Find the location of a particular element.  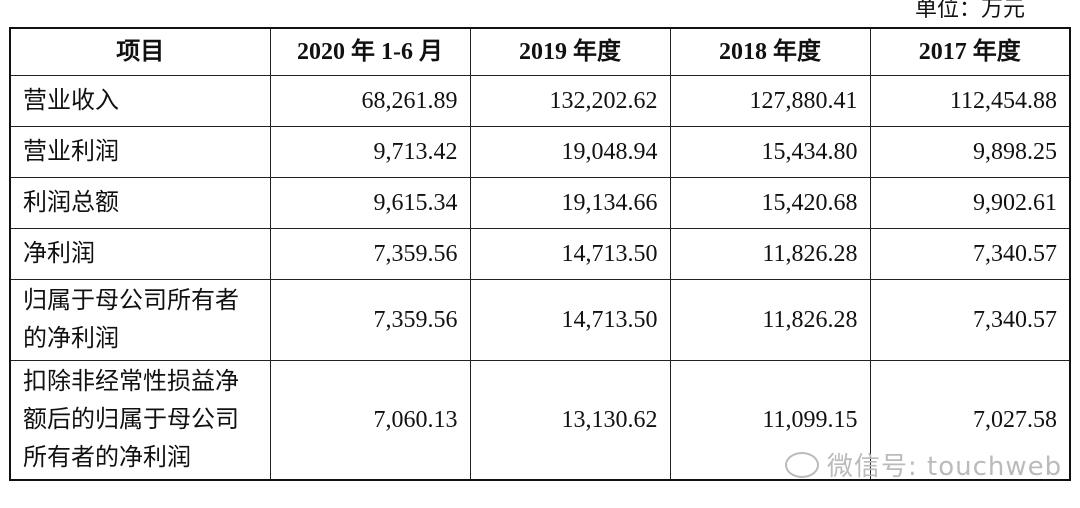

header-cell: 2019 年度 is located at coordinates (570, 51).